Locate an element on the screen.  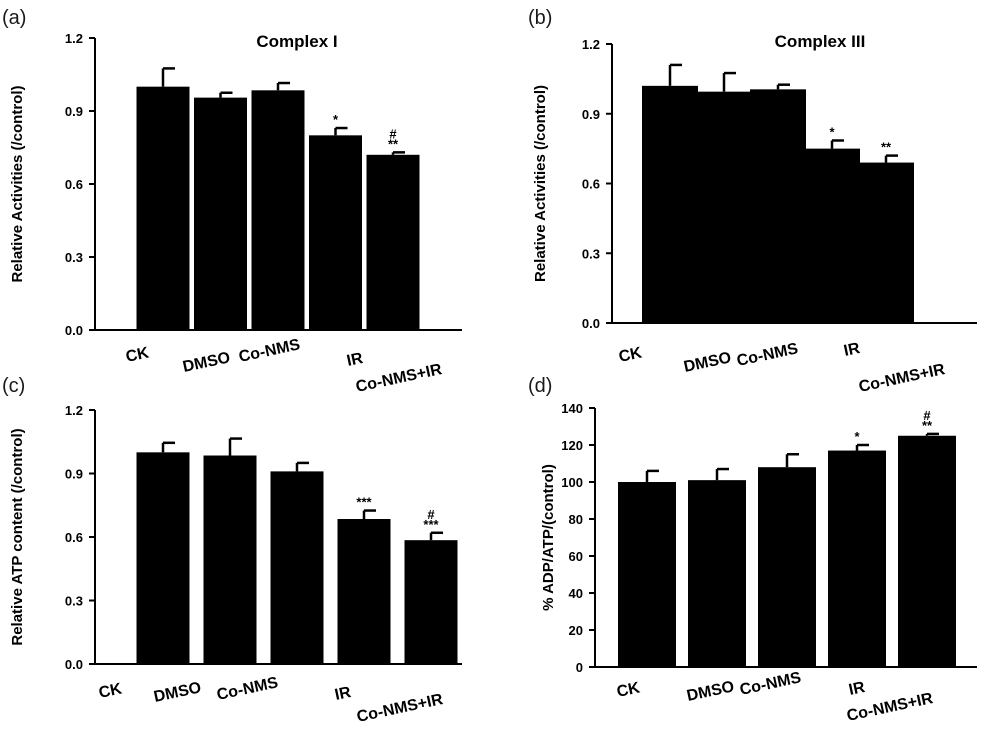
y-tick-label: 120 is located at coordinates (572, 445).